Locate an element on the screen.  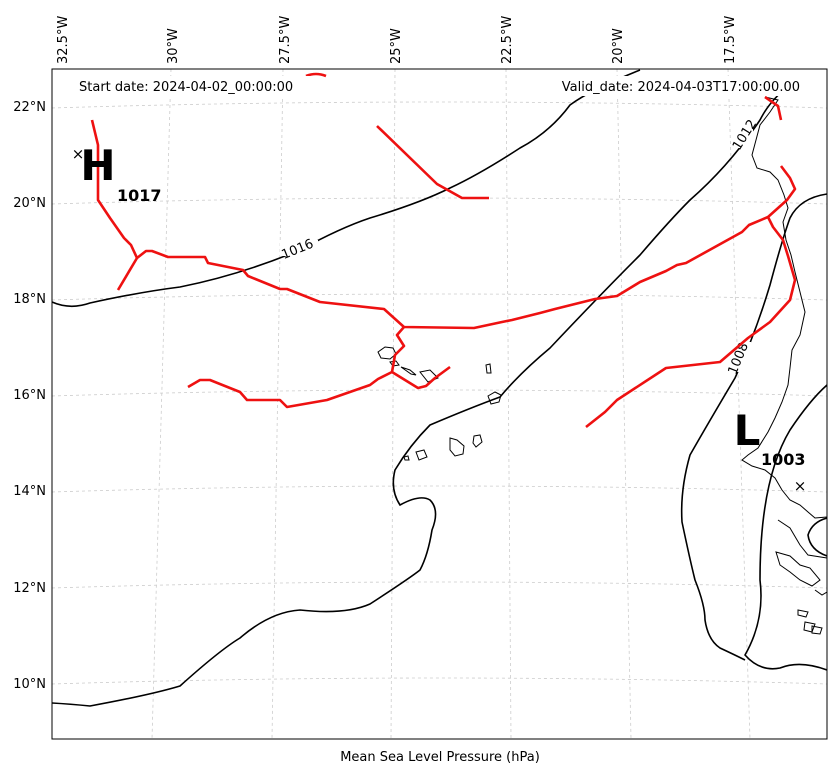
front-top-arc is located at coordinates (316, 75).